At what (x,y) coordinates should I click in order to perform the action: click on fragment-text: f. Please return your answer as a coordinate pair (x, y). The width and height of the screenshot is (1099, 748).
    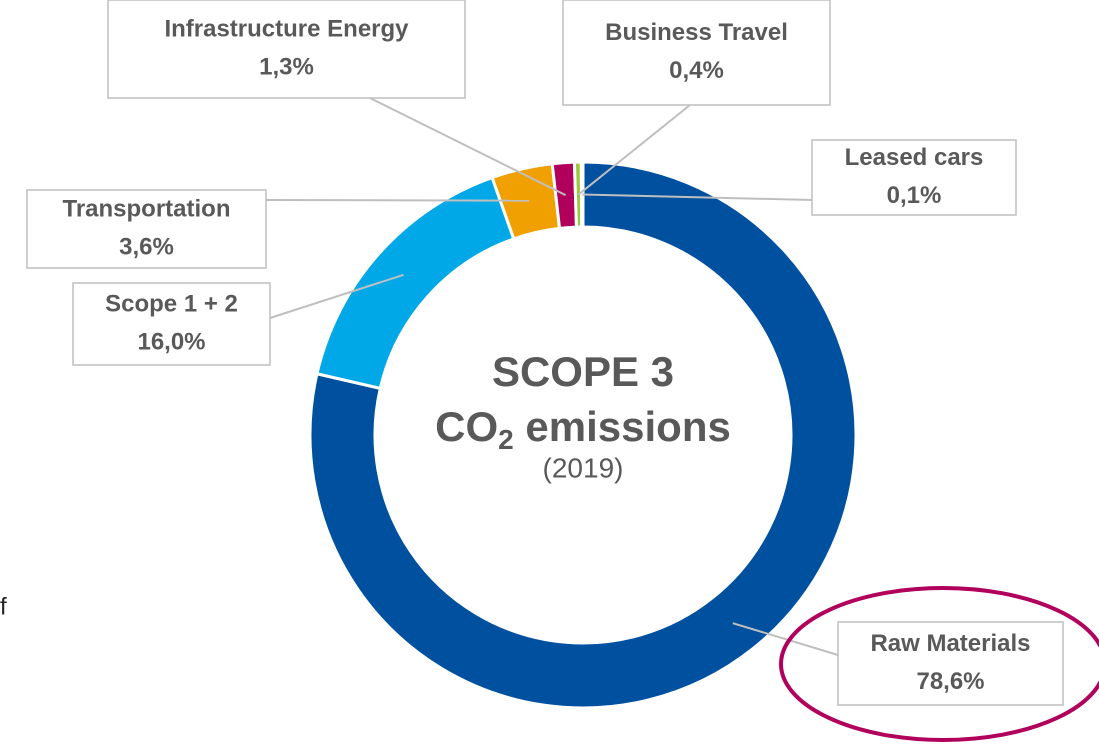
    Looking at the image, I should click on (3, 606).